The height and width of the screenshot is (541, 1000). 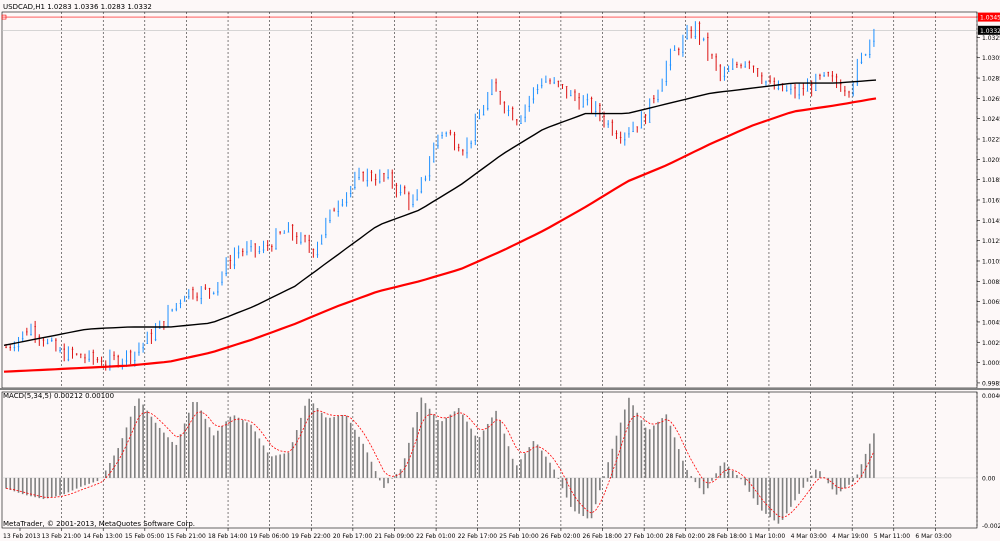 I want to click on time-tick-label: 13 Feb 21:00, so click(x=62, y=536).